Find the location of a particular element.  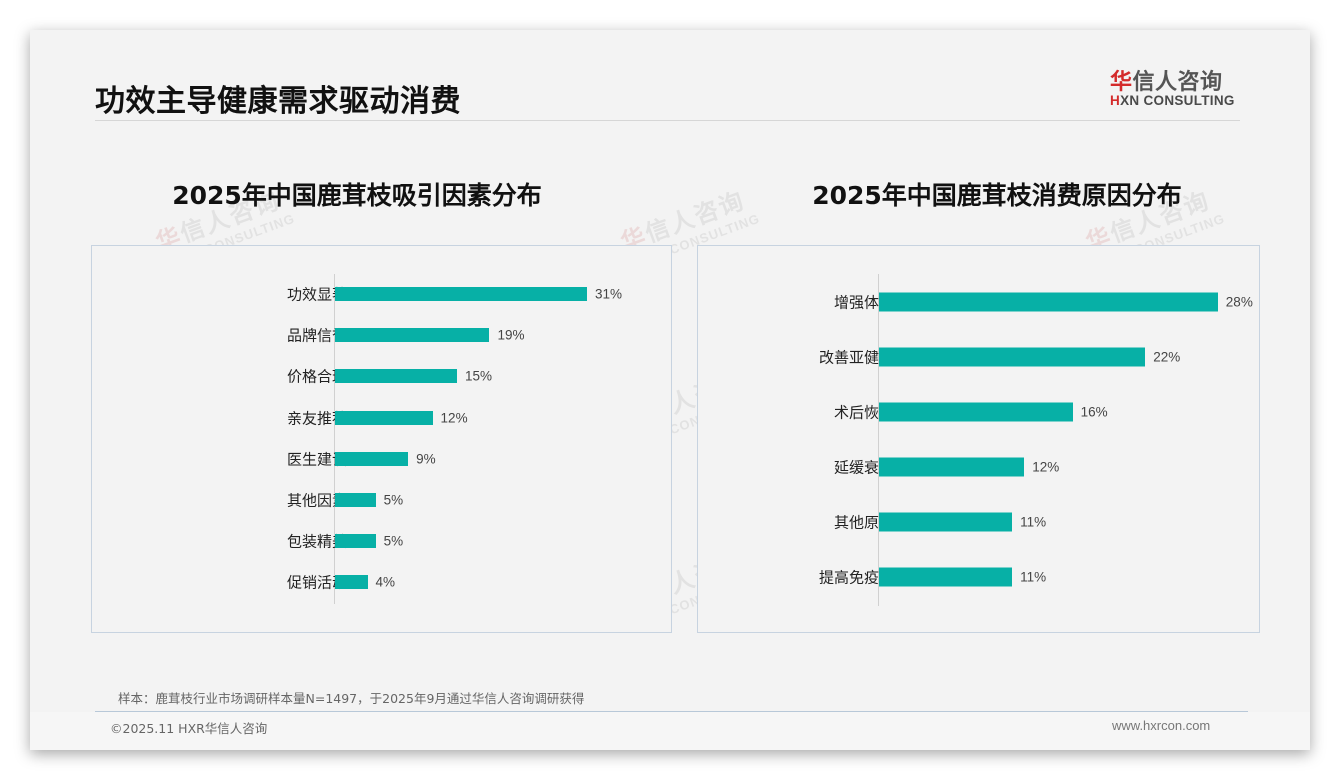

logo-cn-text: 华信人咨询 is located at coordinates (1166, 82).